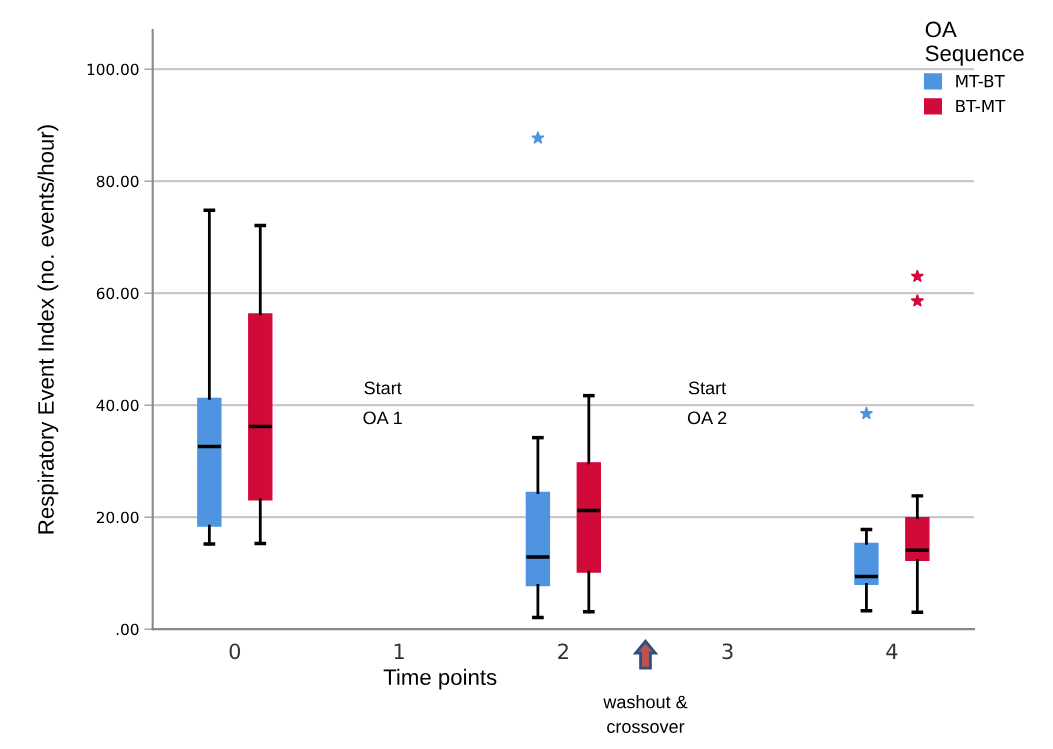 The width and height of the screenshot is (1053, 749). What do you see at coordinates (727, 651) in the screenshot?
I see `x-tick-label: 3` at bounding box center [727, 651].